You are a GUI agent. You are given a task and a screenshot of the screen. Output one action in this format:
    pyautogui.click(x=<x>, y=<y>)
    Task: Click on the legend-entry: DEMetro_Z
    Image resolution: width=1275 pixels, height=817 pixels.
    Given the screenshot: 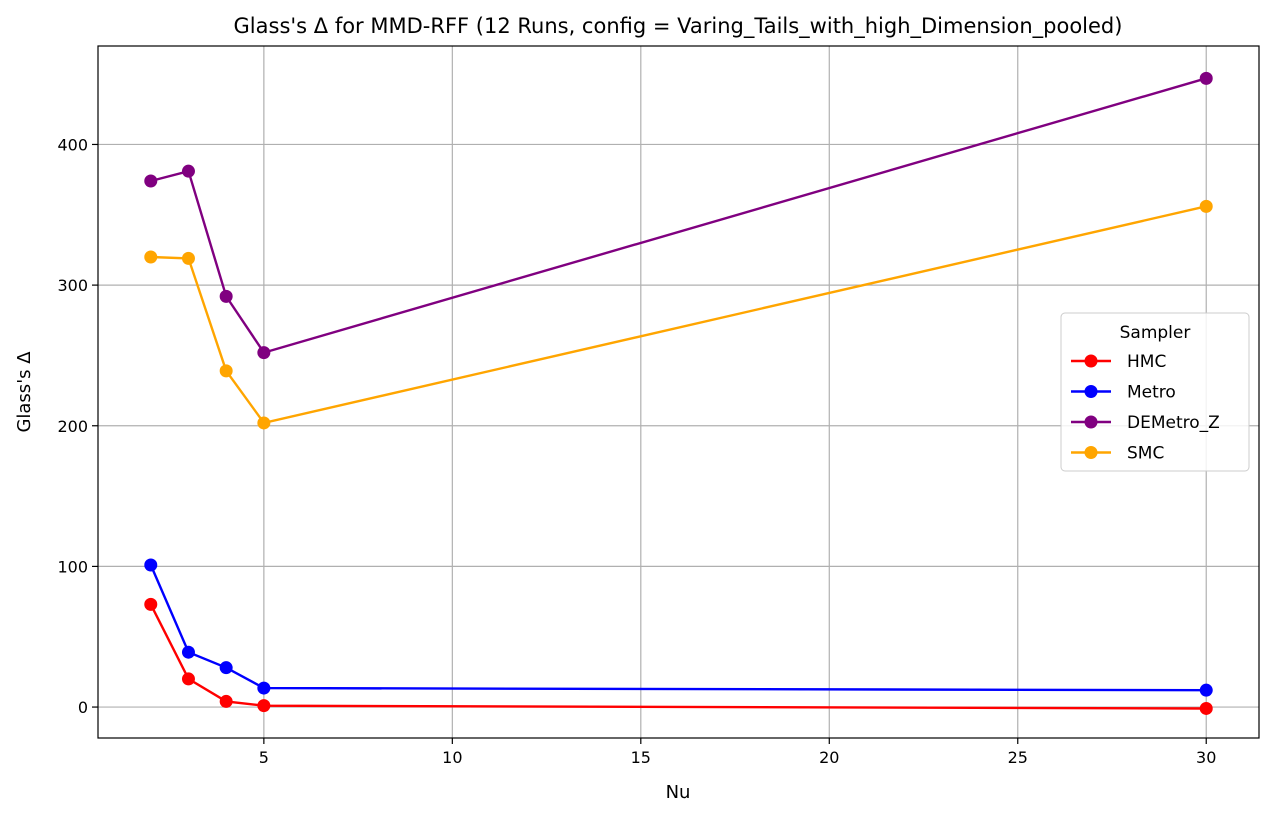 What is the action you would take?
    pyautogui.click(x=1145, y=423)
    